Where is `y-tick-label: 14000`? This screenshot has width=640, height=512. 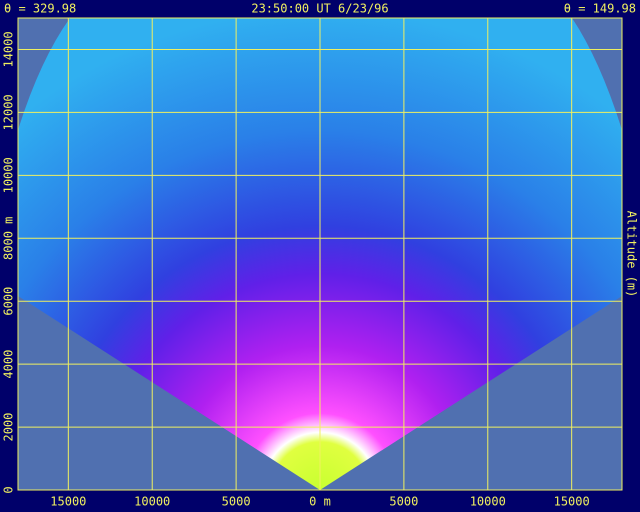
y-tick-label: 14000 is located at coordinates (9, 49).